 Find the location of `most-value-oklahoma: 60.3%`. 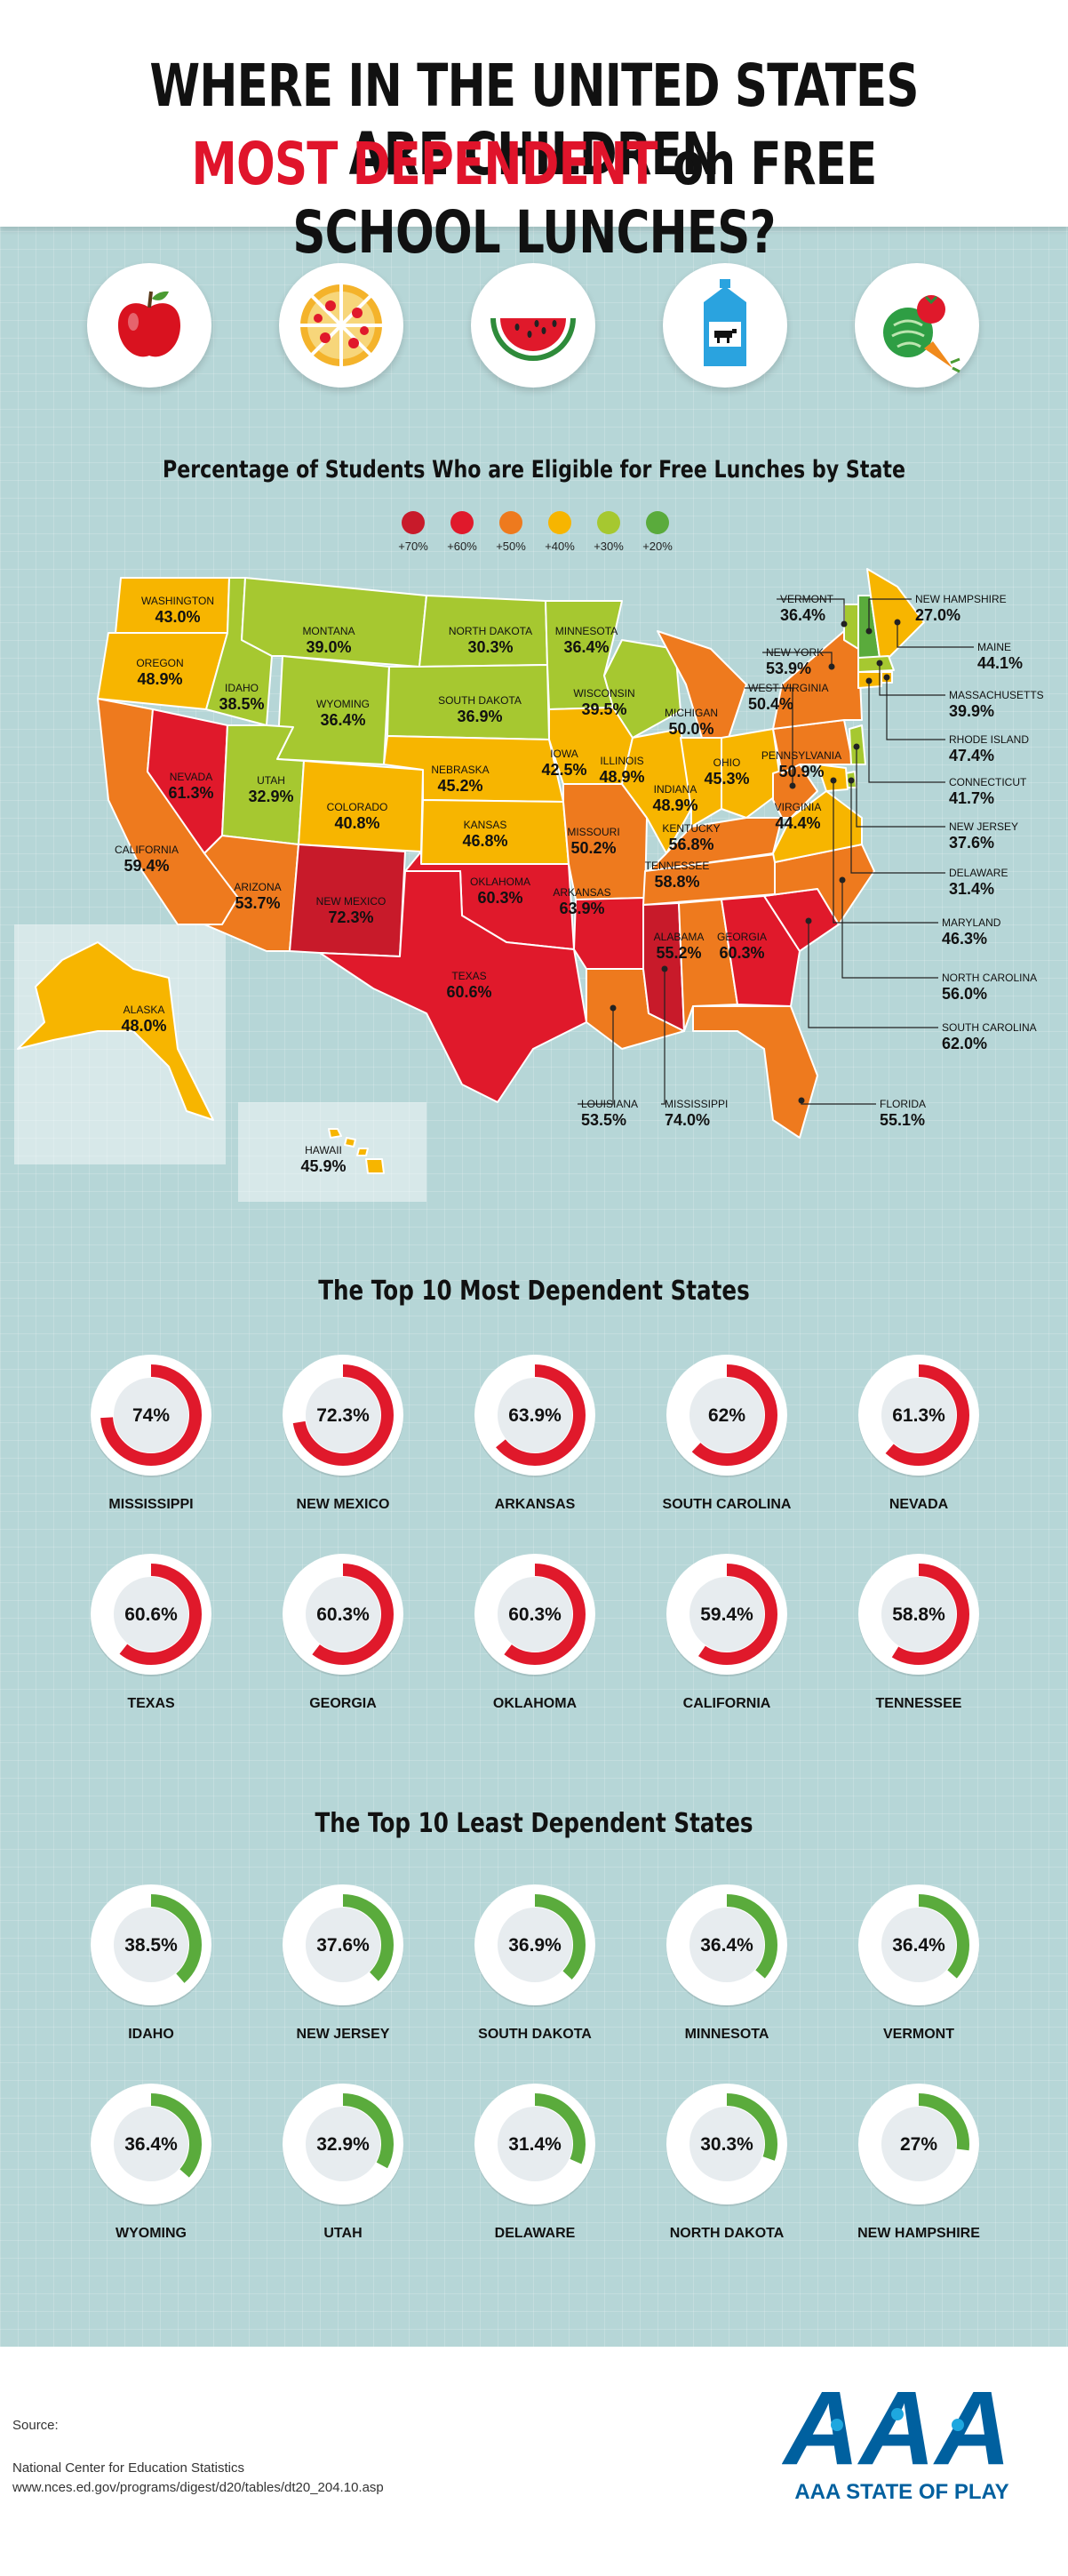

most-value-oklahoma: 60.3% is located at coordinates (535, 1614).